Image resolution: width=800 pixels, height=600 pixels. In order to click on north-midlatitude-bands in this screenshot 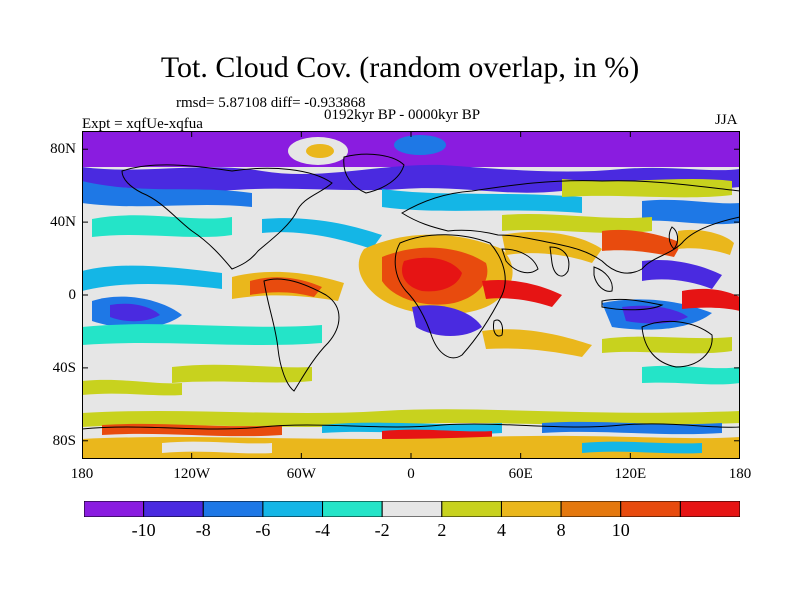, I will do `click(416, 214)`.